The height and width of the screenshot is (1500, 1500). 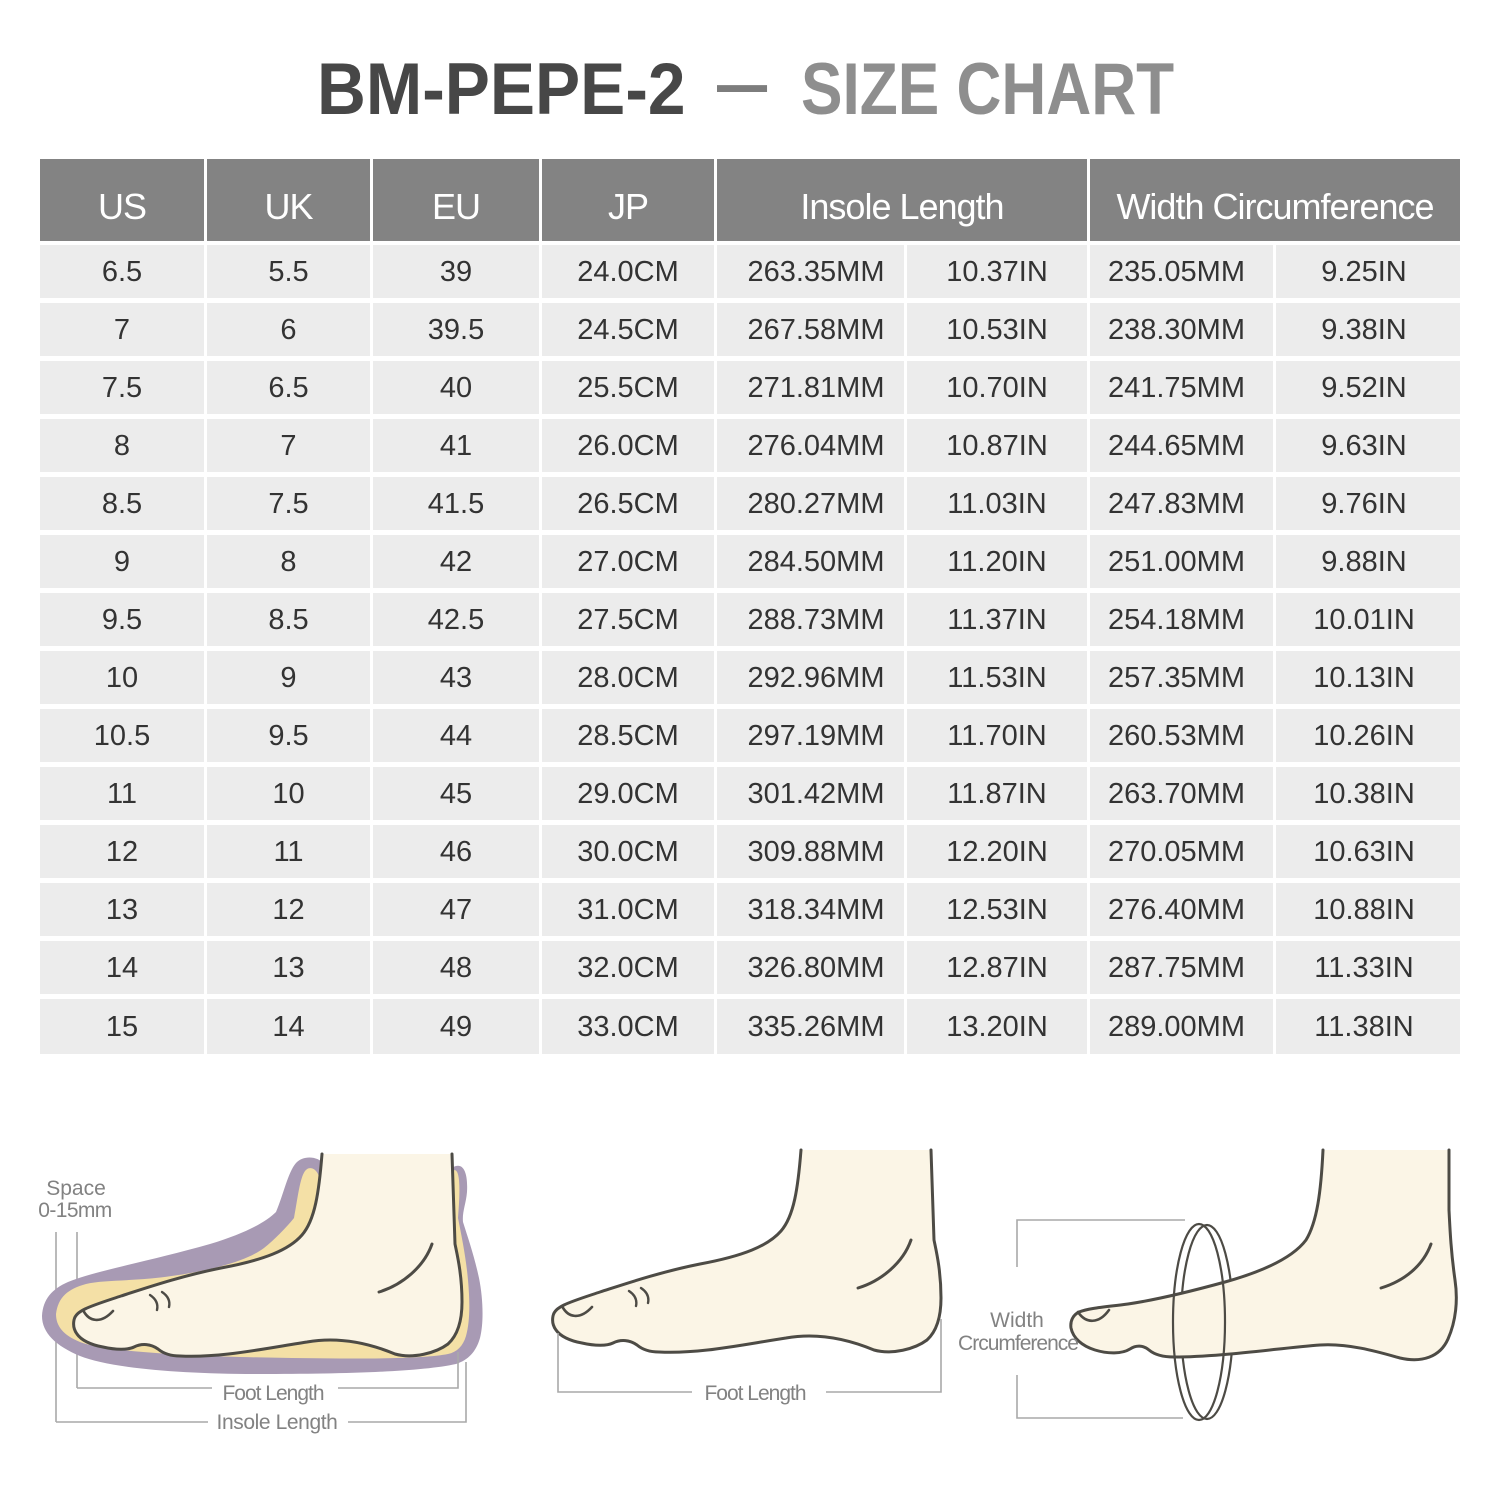 What do you see at coordinates (1017, 1320) in the screenshot?
I see `svg-text: Width` at bounding box center [1017, 1320].